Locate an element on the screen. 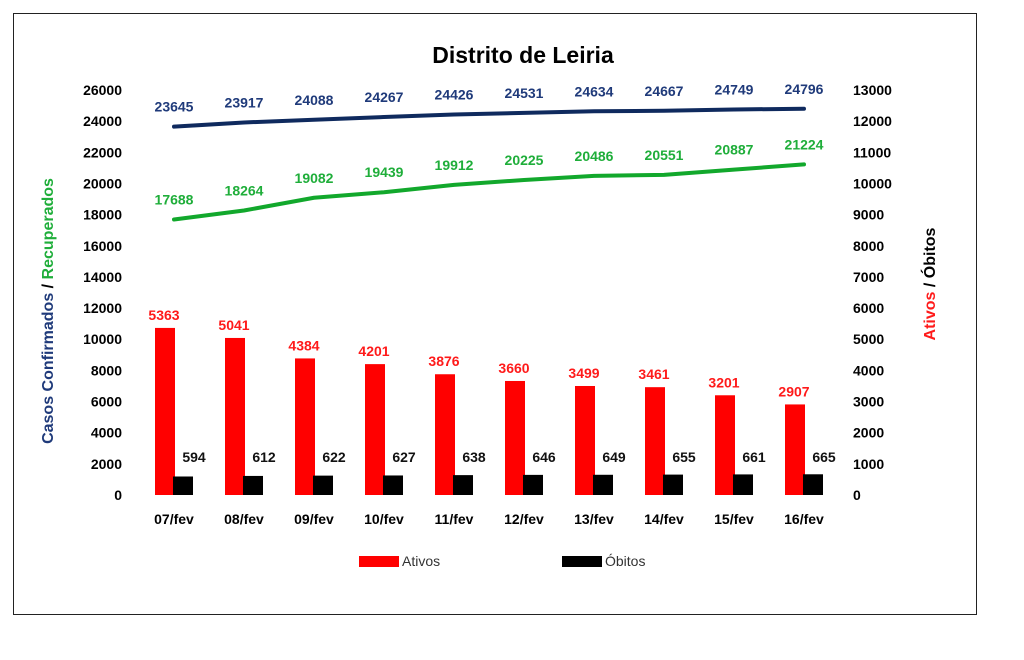 This screenshot has height=660, width=1024. x-axis-tick-label: 07/fev is located at coordinates (174, 519).